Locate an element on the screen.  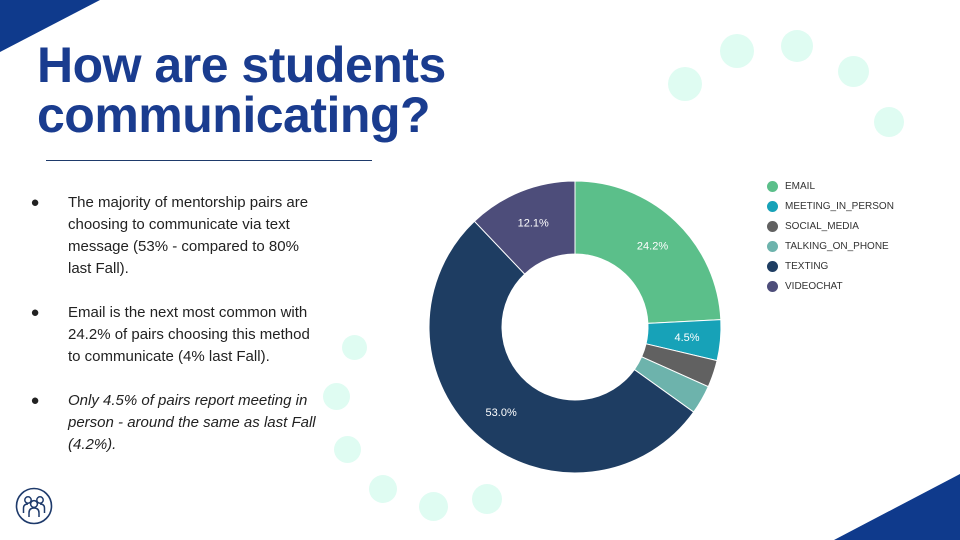
slice-value-label: 53.0% is located at coordinates (501, 413).